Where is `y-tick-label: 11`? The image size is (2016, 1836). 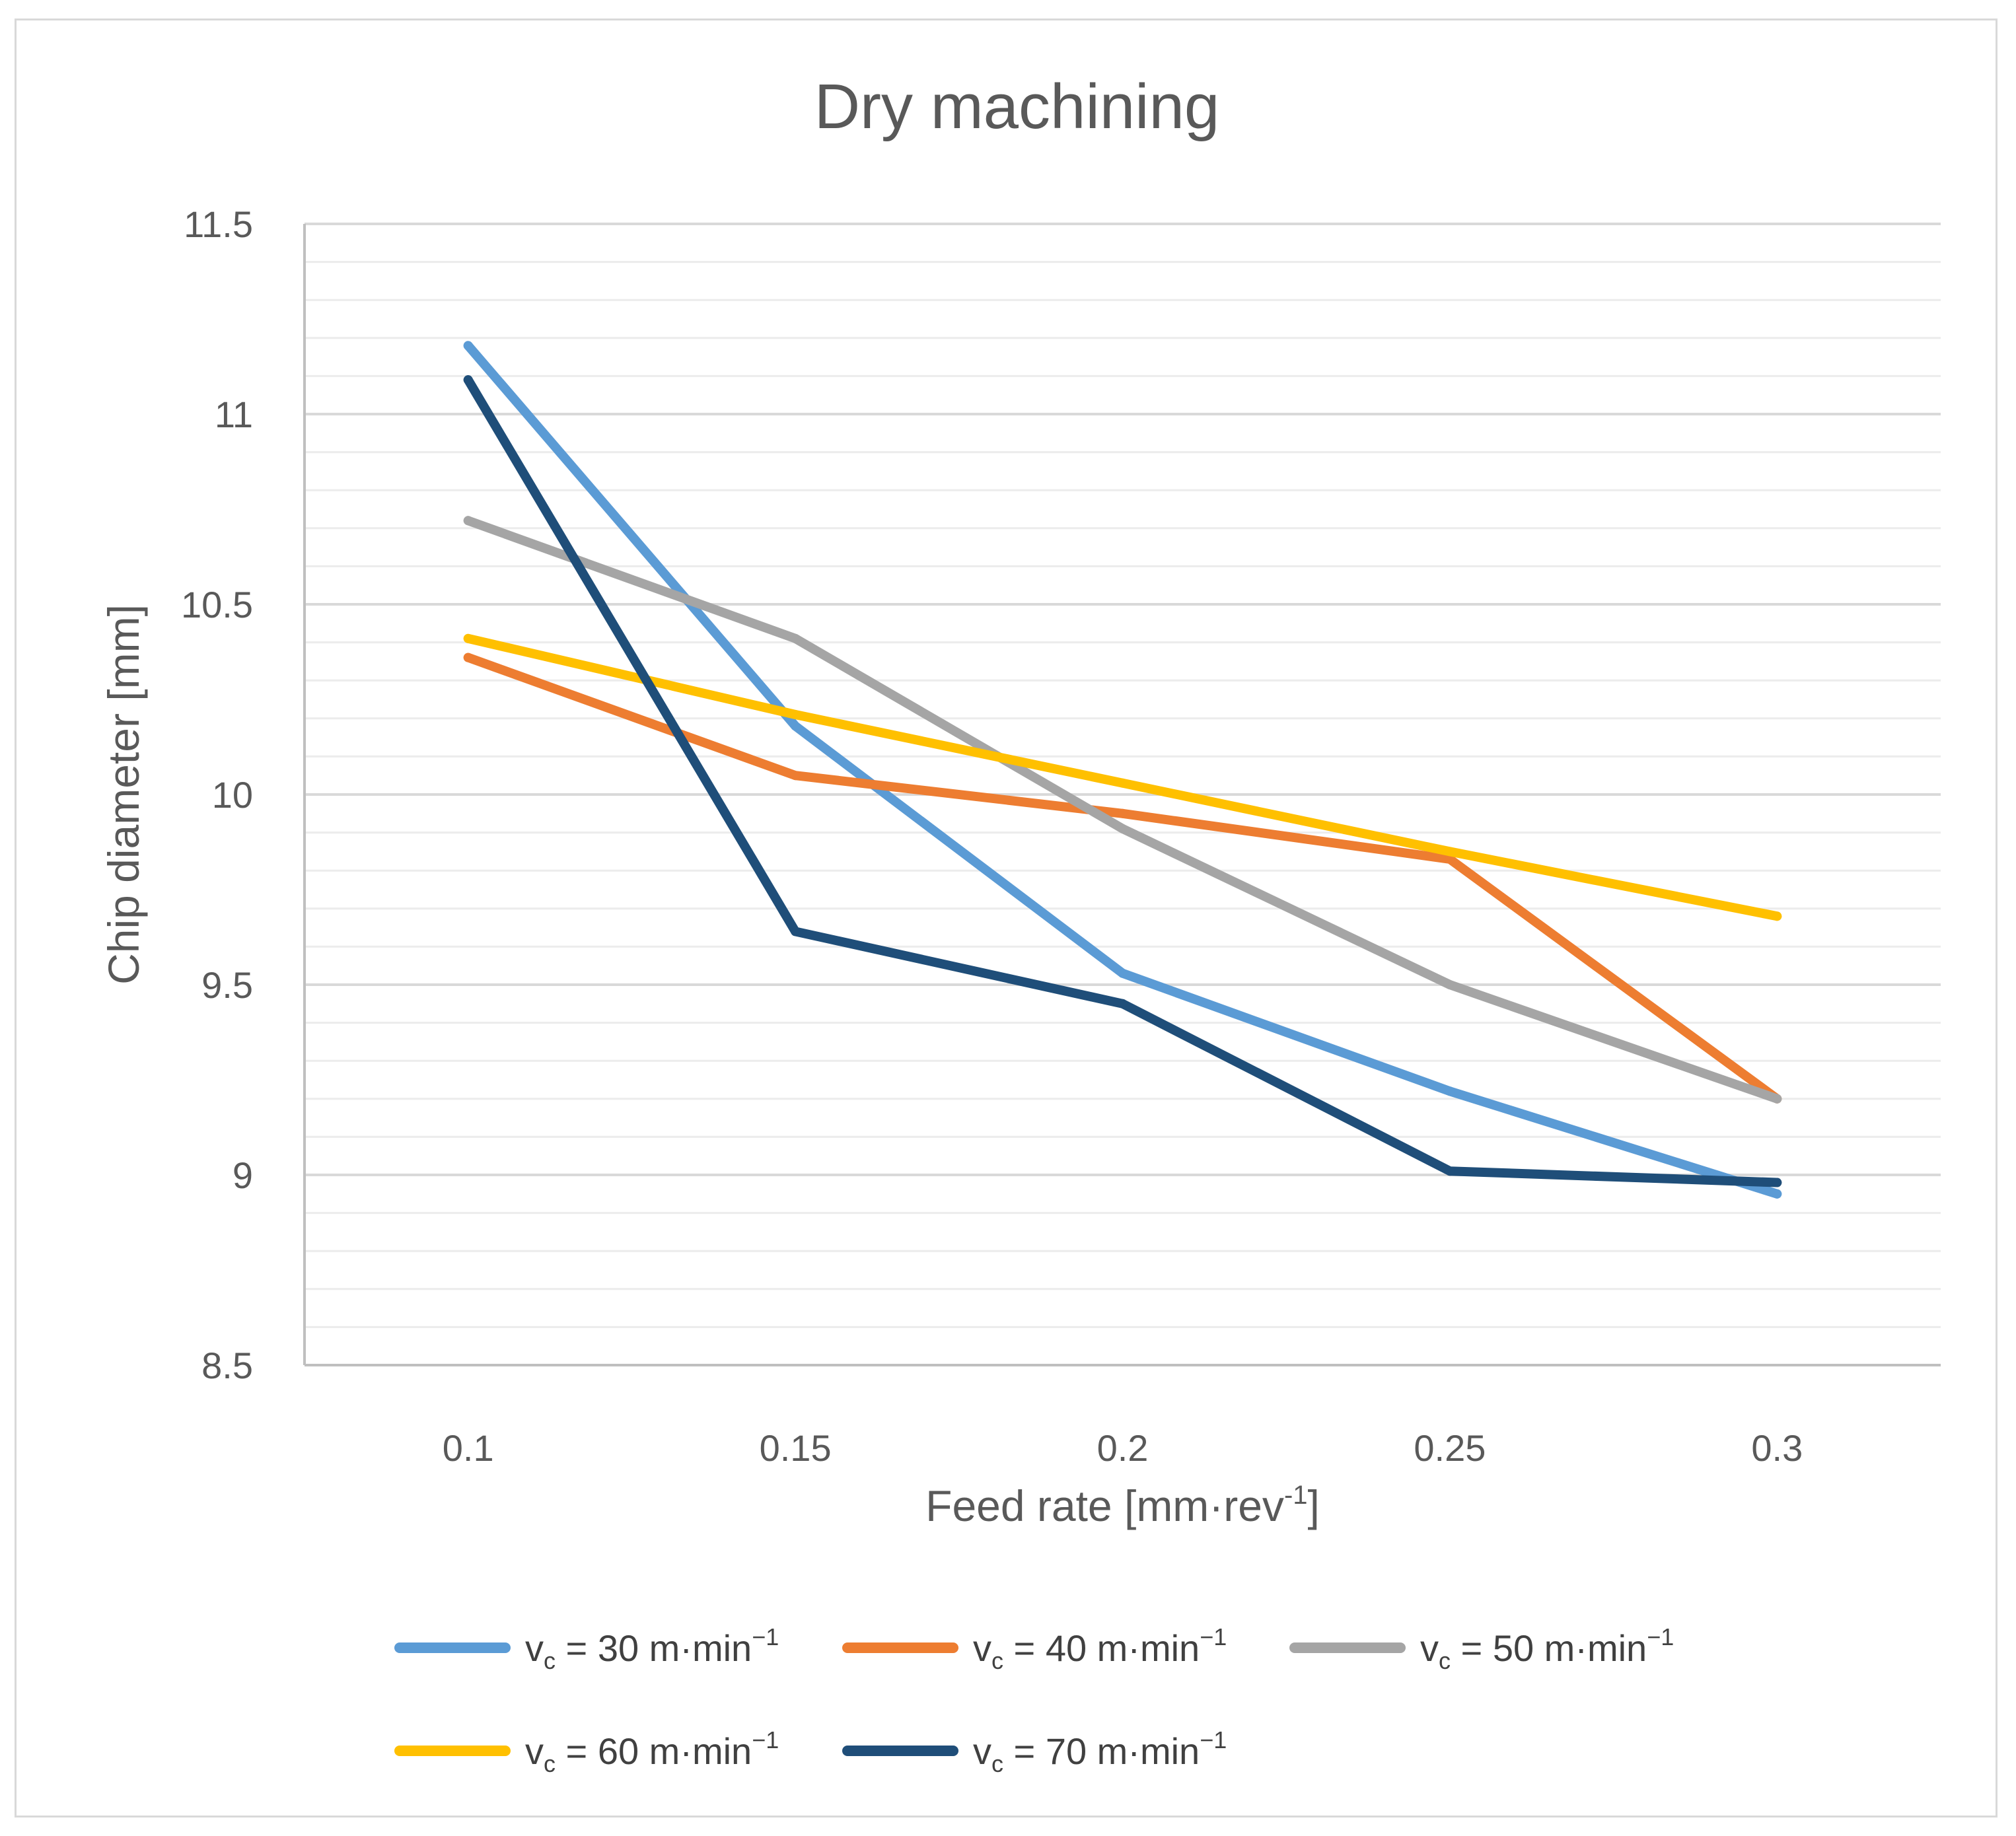 y-tick-label: 11 is located at coordinates (234, 414).